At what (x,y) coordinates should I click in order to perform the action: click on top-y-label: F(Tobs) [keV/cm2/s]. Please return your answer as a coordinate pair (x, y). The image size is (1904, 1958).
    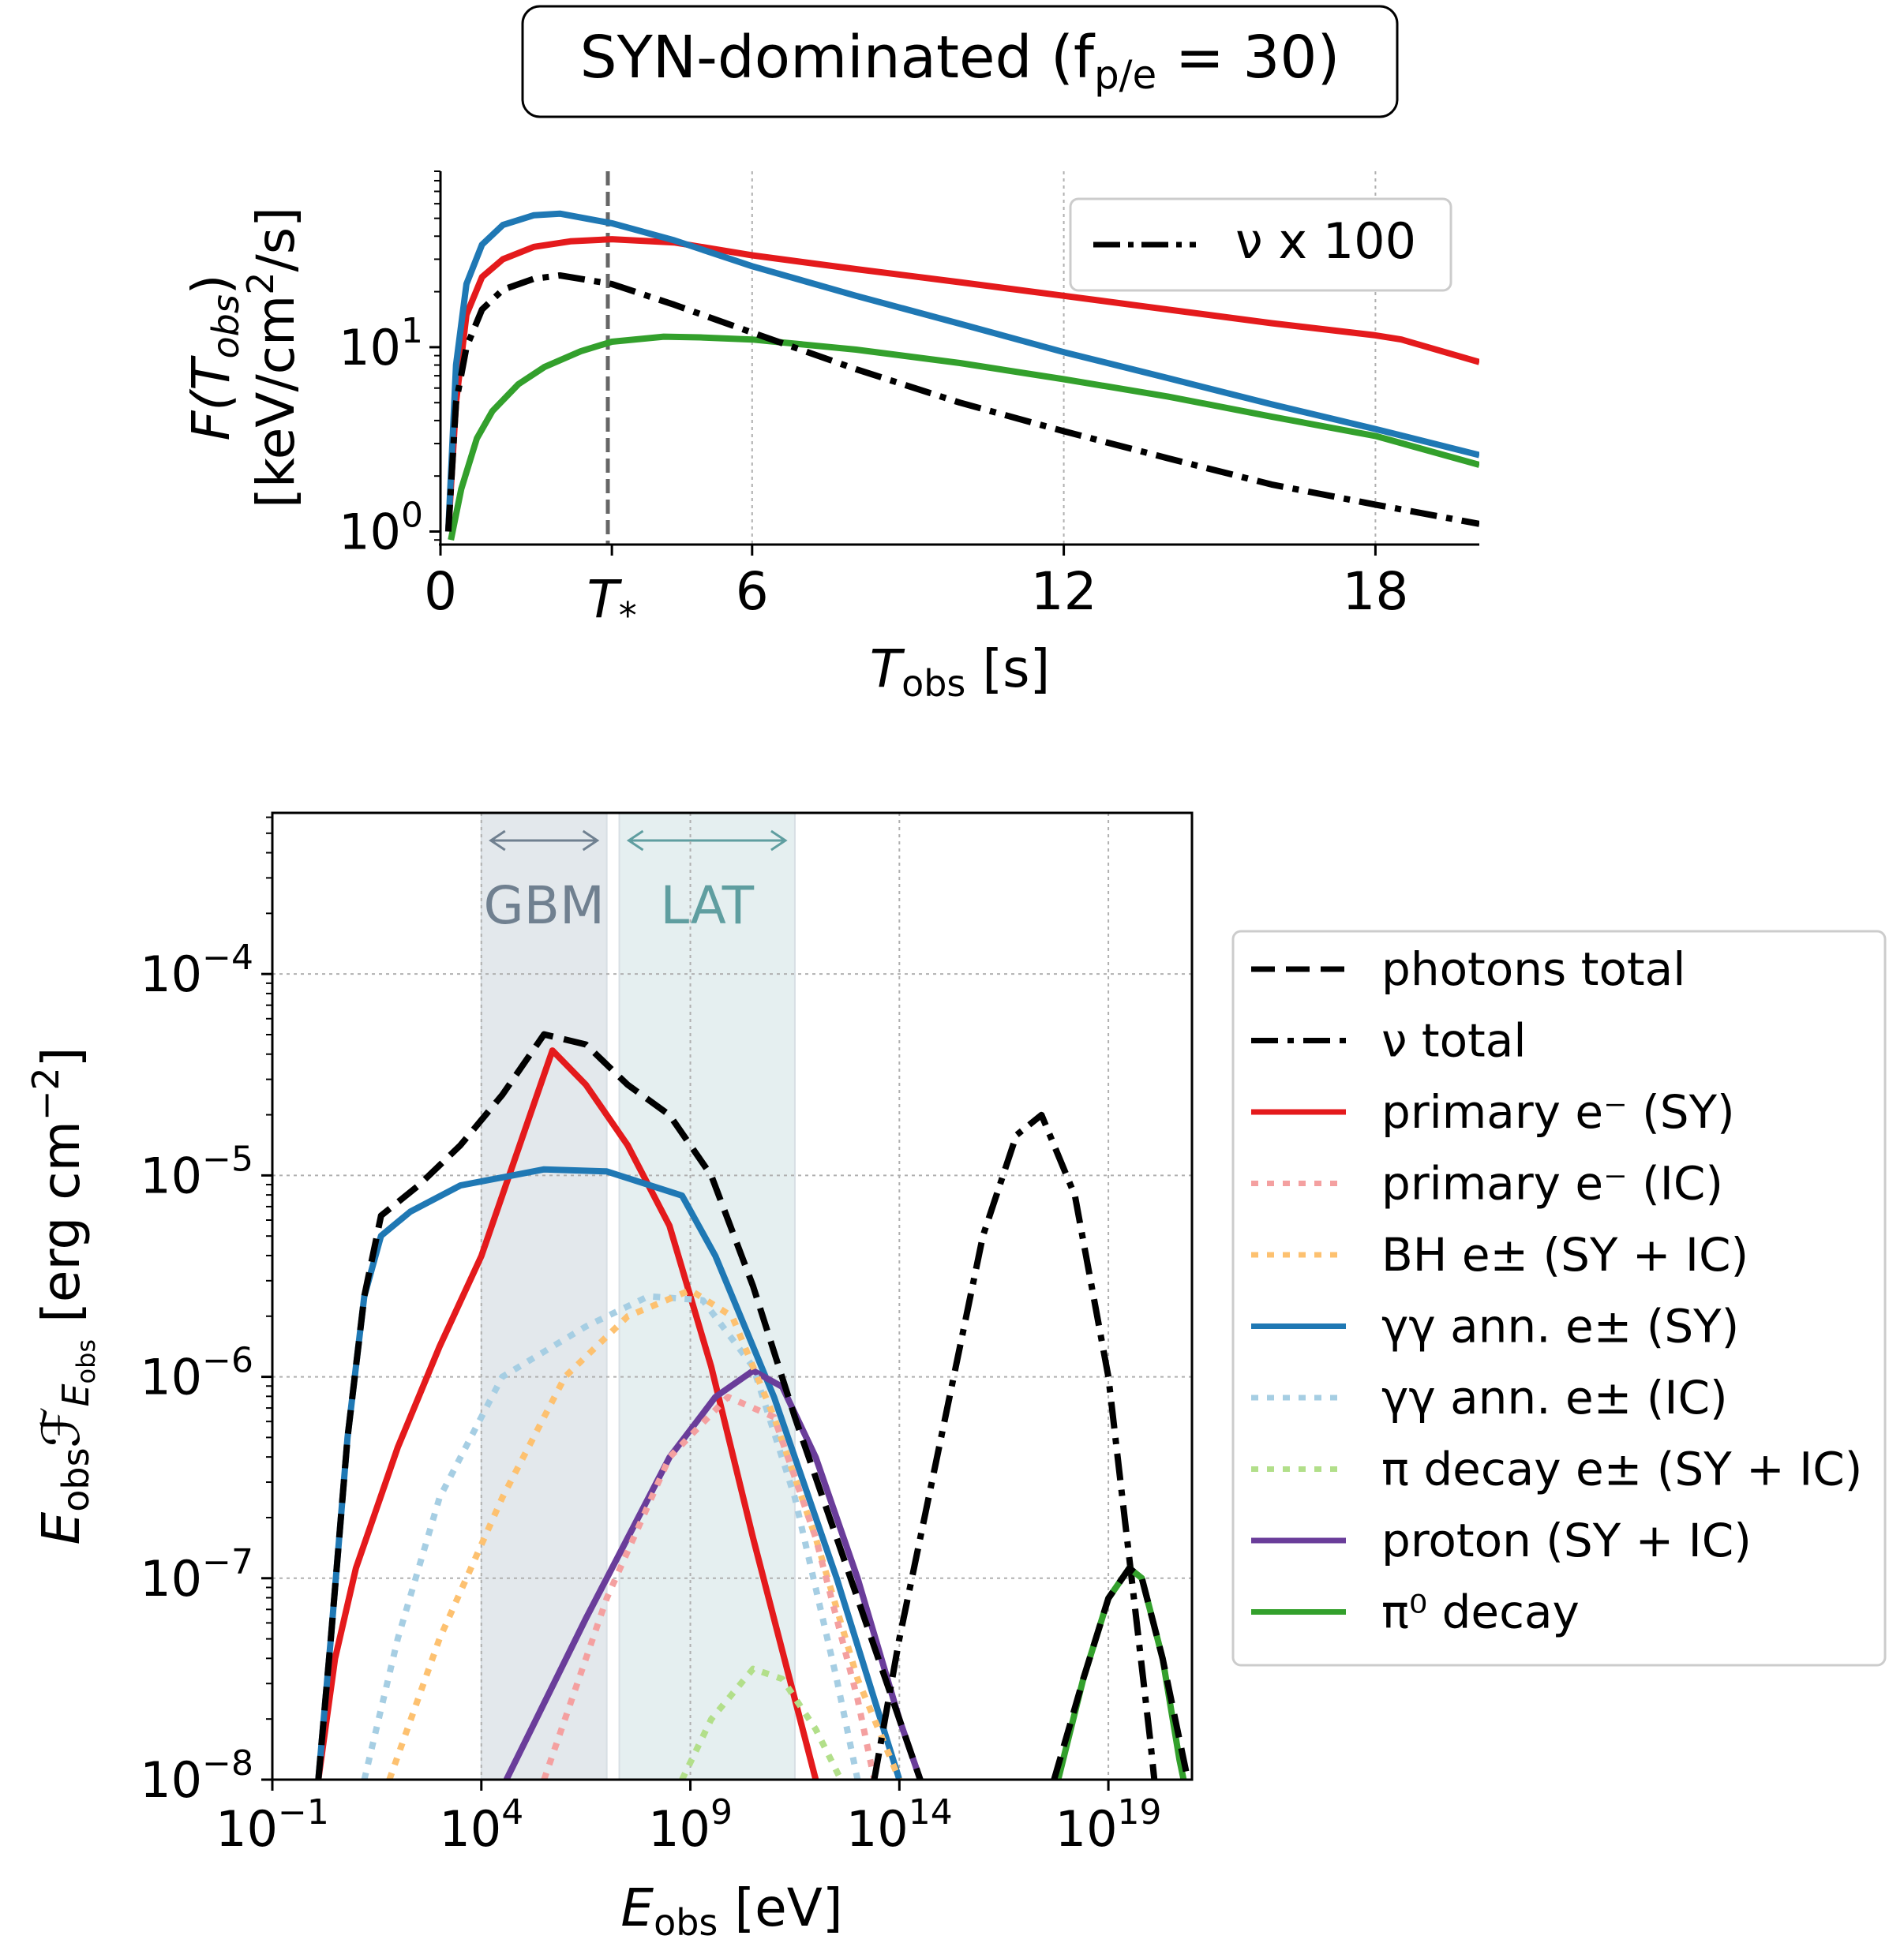
    Looking at the image, I should click on (243, 357).